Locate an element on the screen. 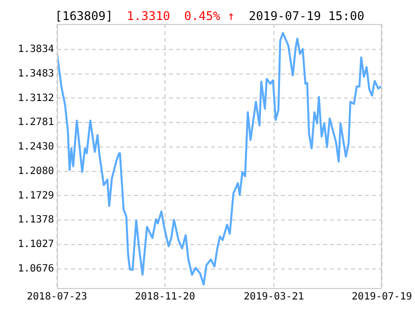  text: 2019-07-19 15:00 is located at coordinates (306, 16).